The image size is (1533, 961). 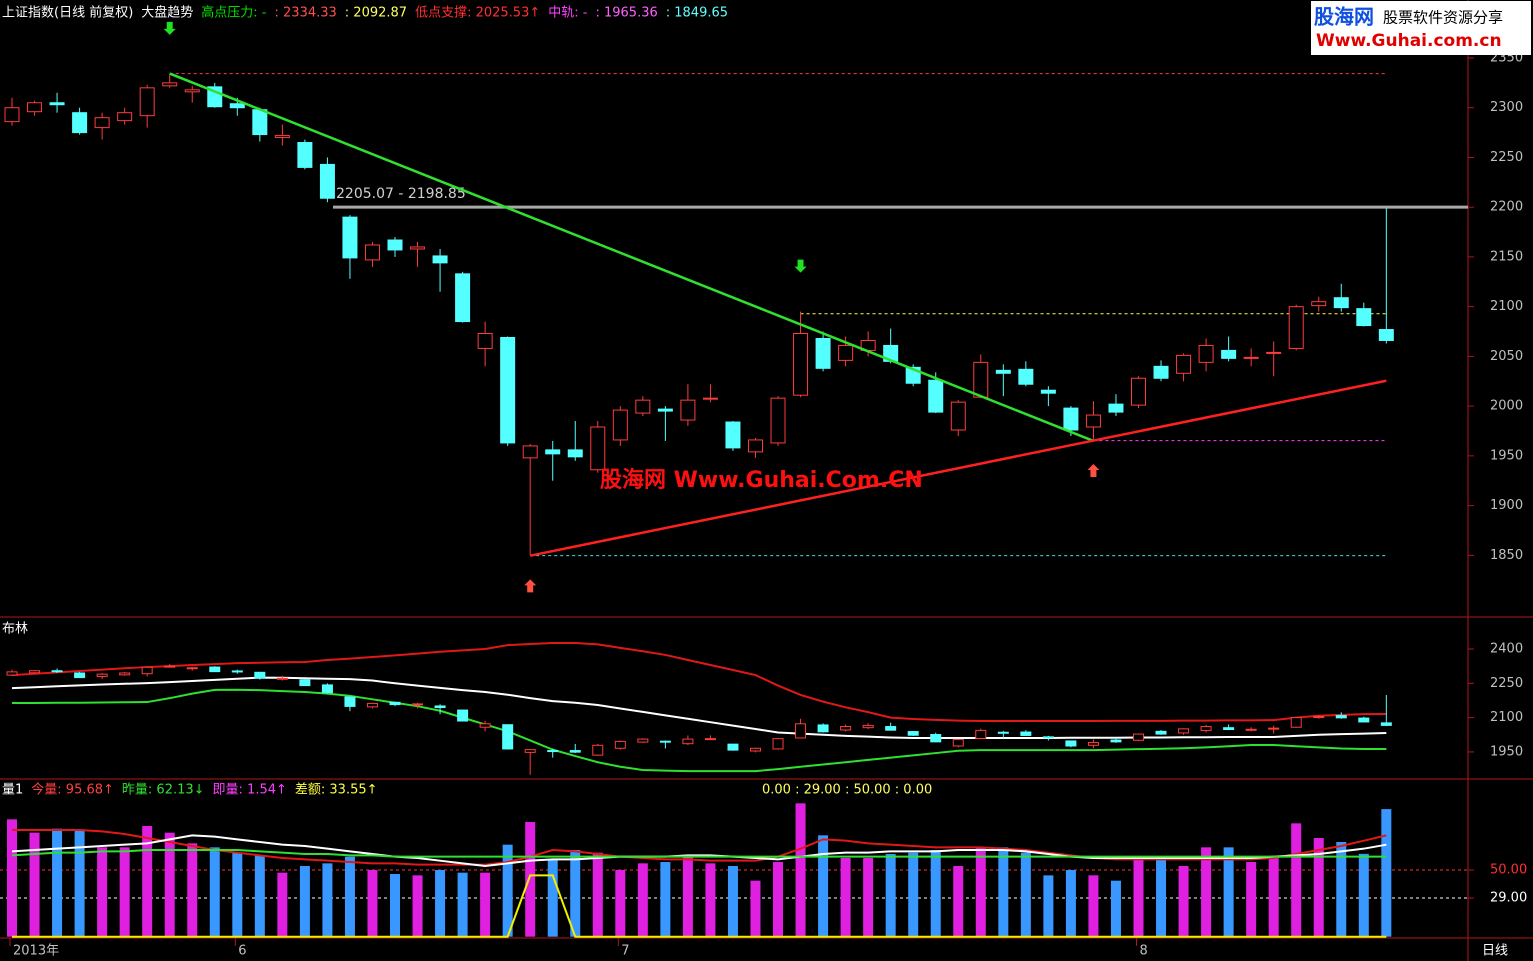 What do you see at coordinates (67, 13) in the screenshot?
I see `header-item: 上证指数(日线 前复权)` at bounding box center [67, 13].